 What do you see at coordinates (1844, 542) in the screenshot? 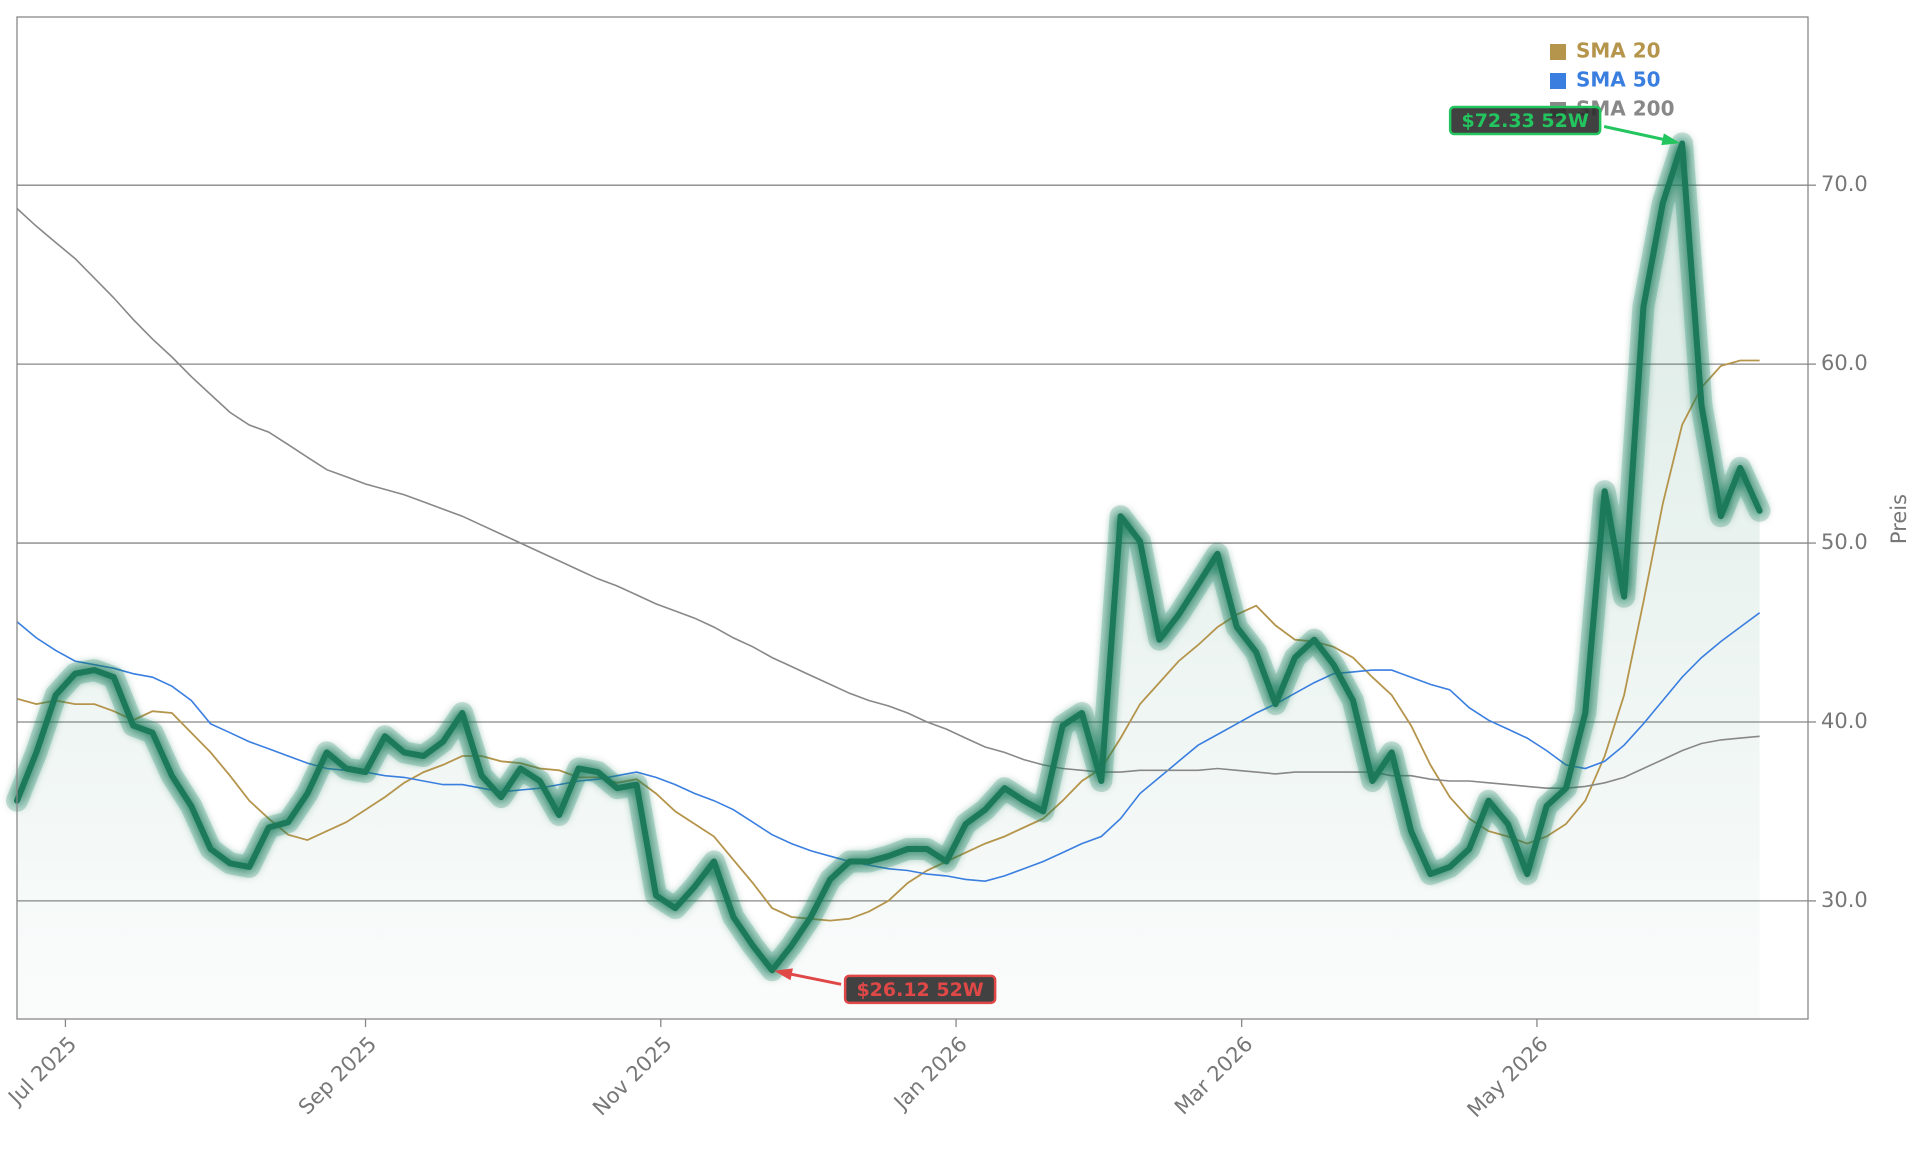
I see `y-tick-label: 50.0` at bounding box center [1844, 542].